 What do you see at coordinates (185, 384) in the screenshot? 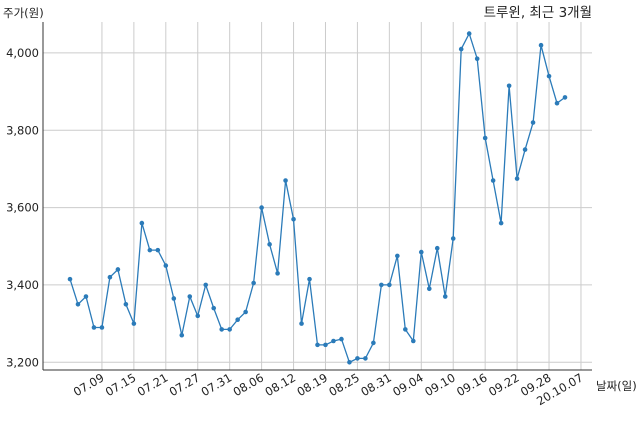
I see `x-tick-label: 07.27` at bounding box center [185, 384].